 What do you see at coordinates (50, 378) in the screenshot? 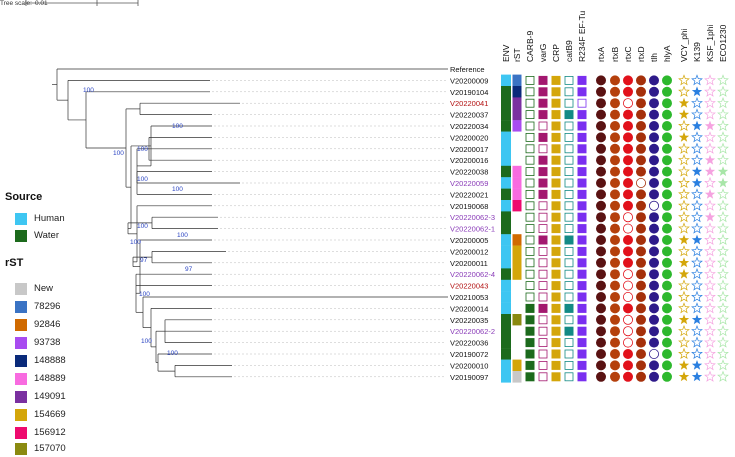
I see `legend-label: 148889` at bounding box center [50, 378].